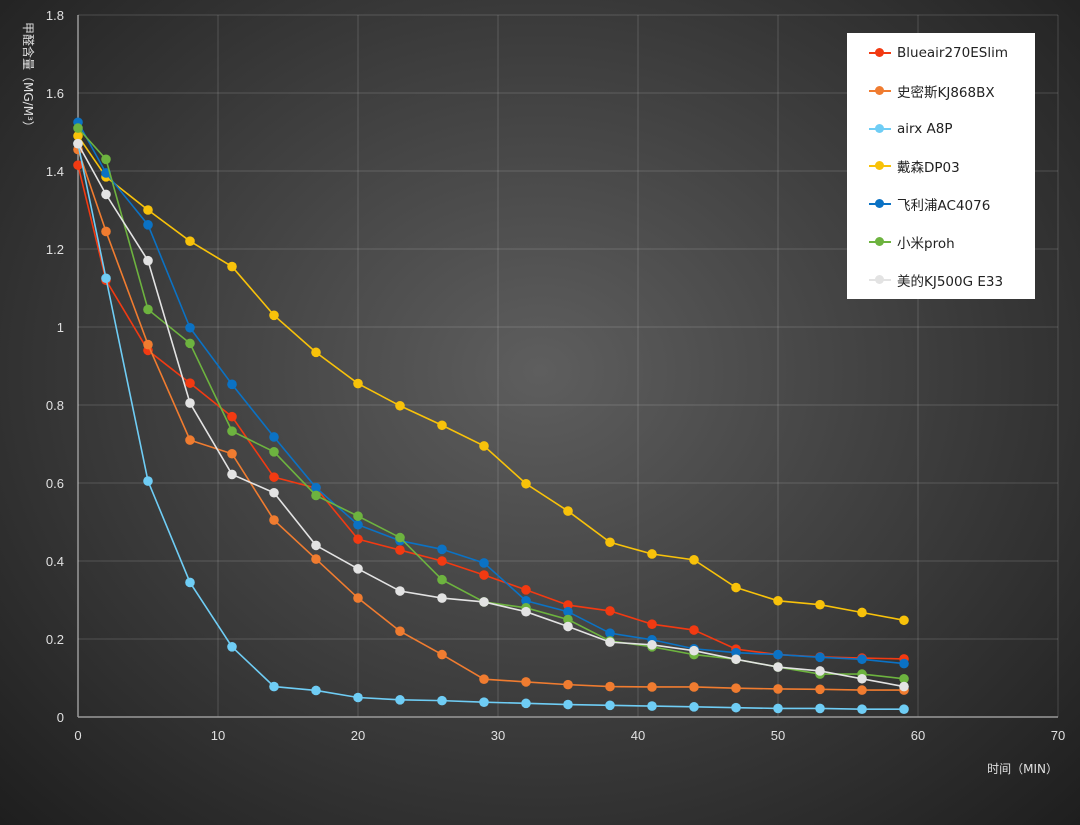 This screenshot has height=825, width=1080. Describe the element at coordinates (952, 53) in the screenshot. I see `legend-label: Blueair270ESlim` at that location.